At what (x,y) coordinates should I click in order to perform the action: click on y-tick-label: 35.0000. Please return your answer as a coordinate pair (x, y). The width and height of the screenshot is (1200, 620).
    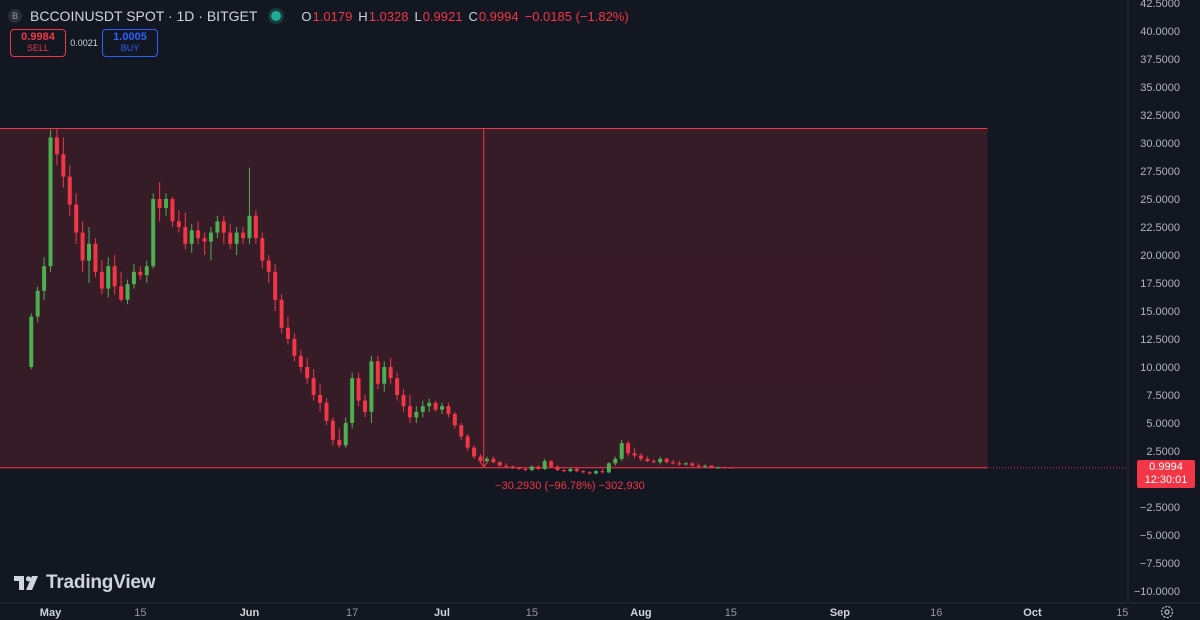
    Looking at the image, I should click on (1160, 88).